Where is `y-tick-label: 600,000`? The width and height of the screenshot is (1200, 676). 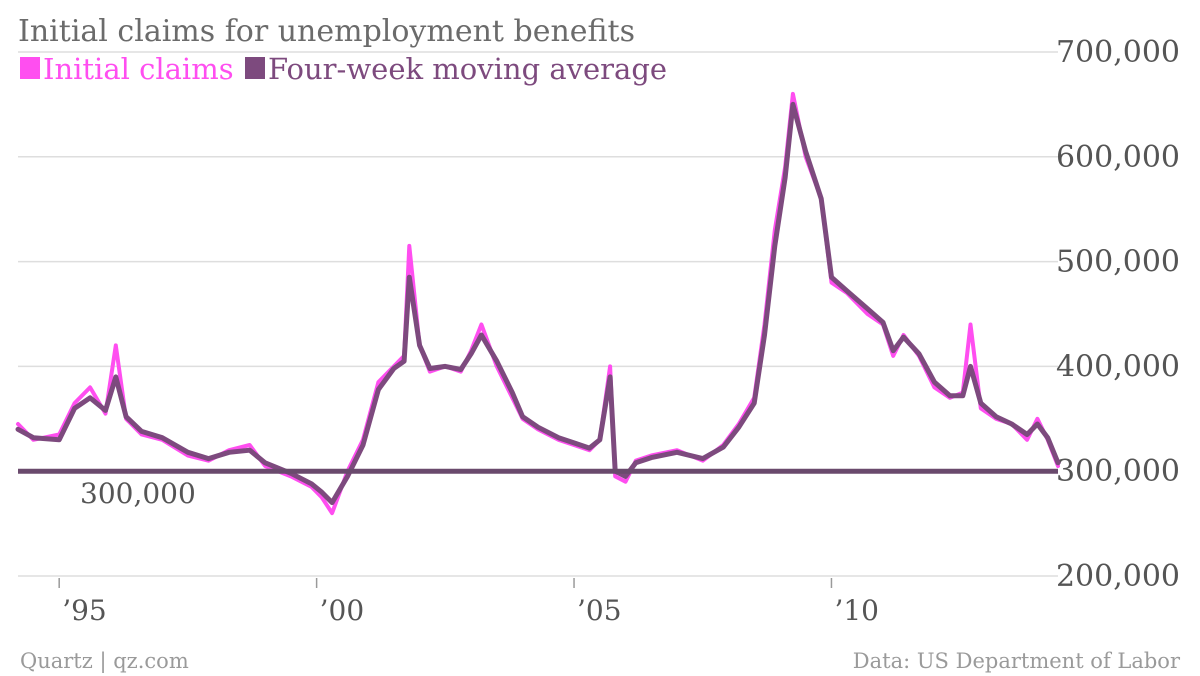 y-tick-label: 600,000 is located at coordinates (1118, 157).